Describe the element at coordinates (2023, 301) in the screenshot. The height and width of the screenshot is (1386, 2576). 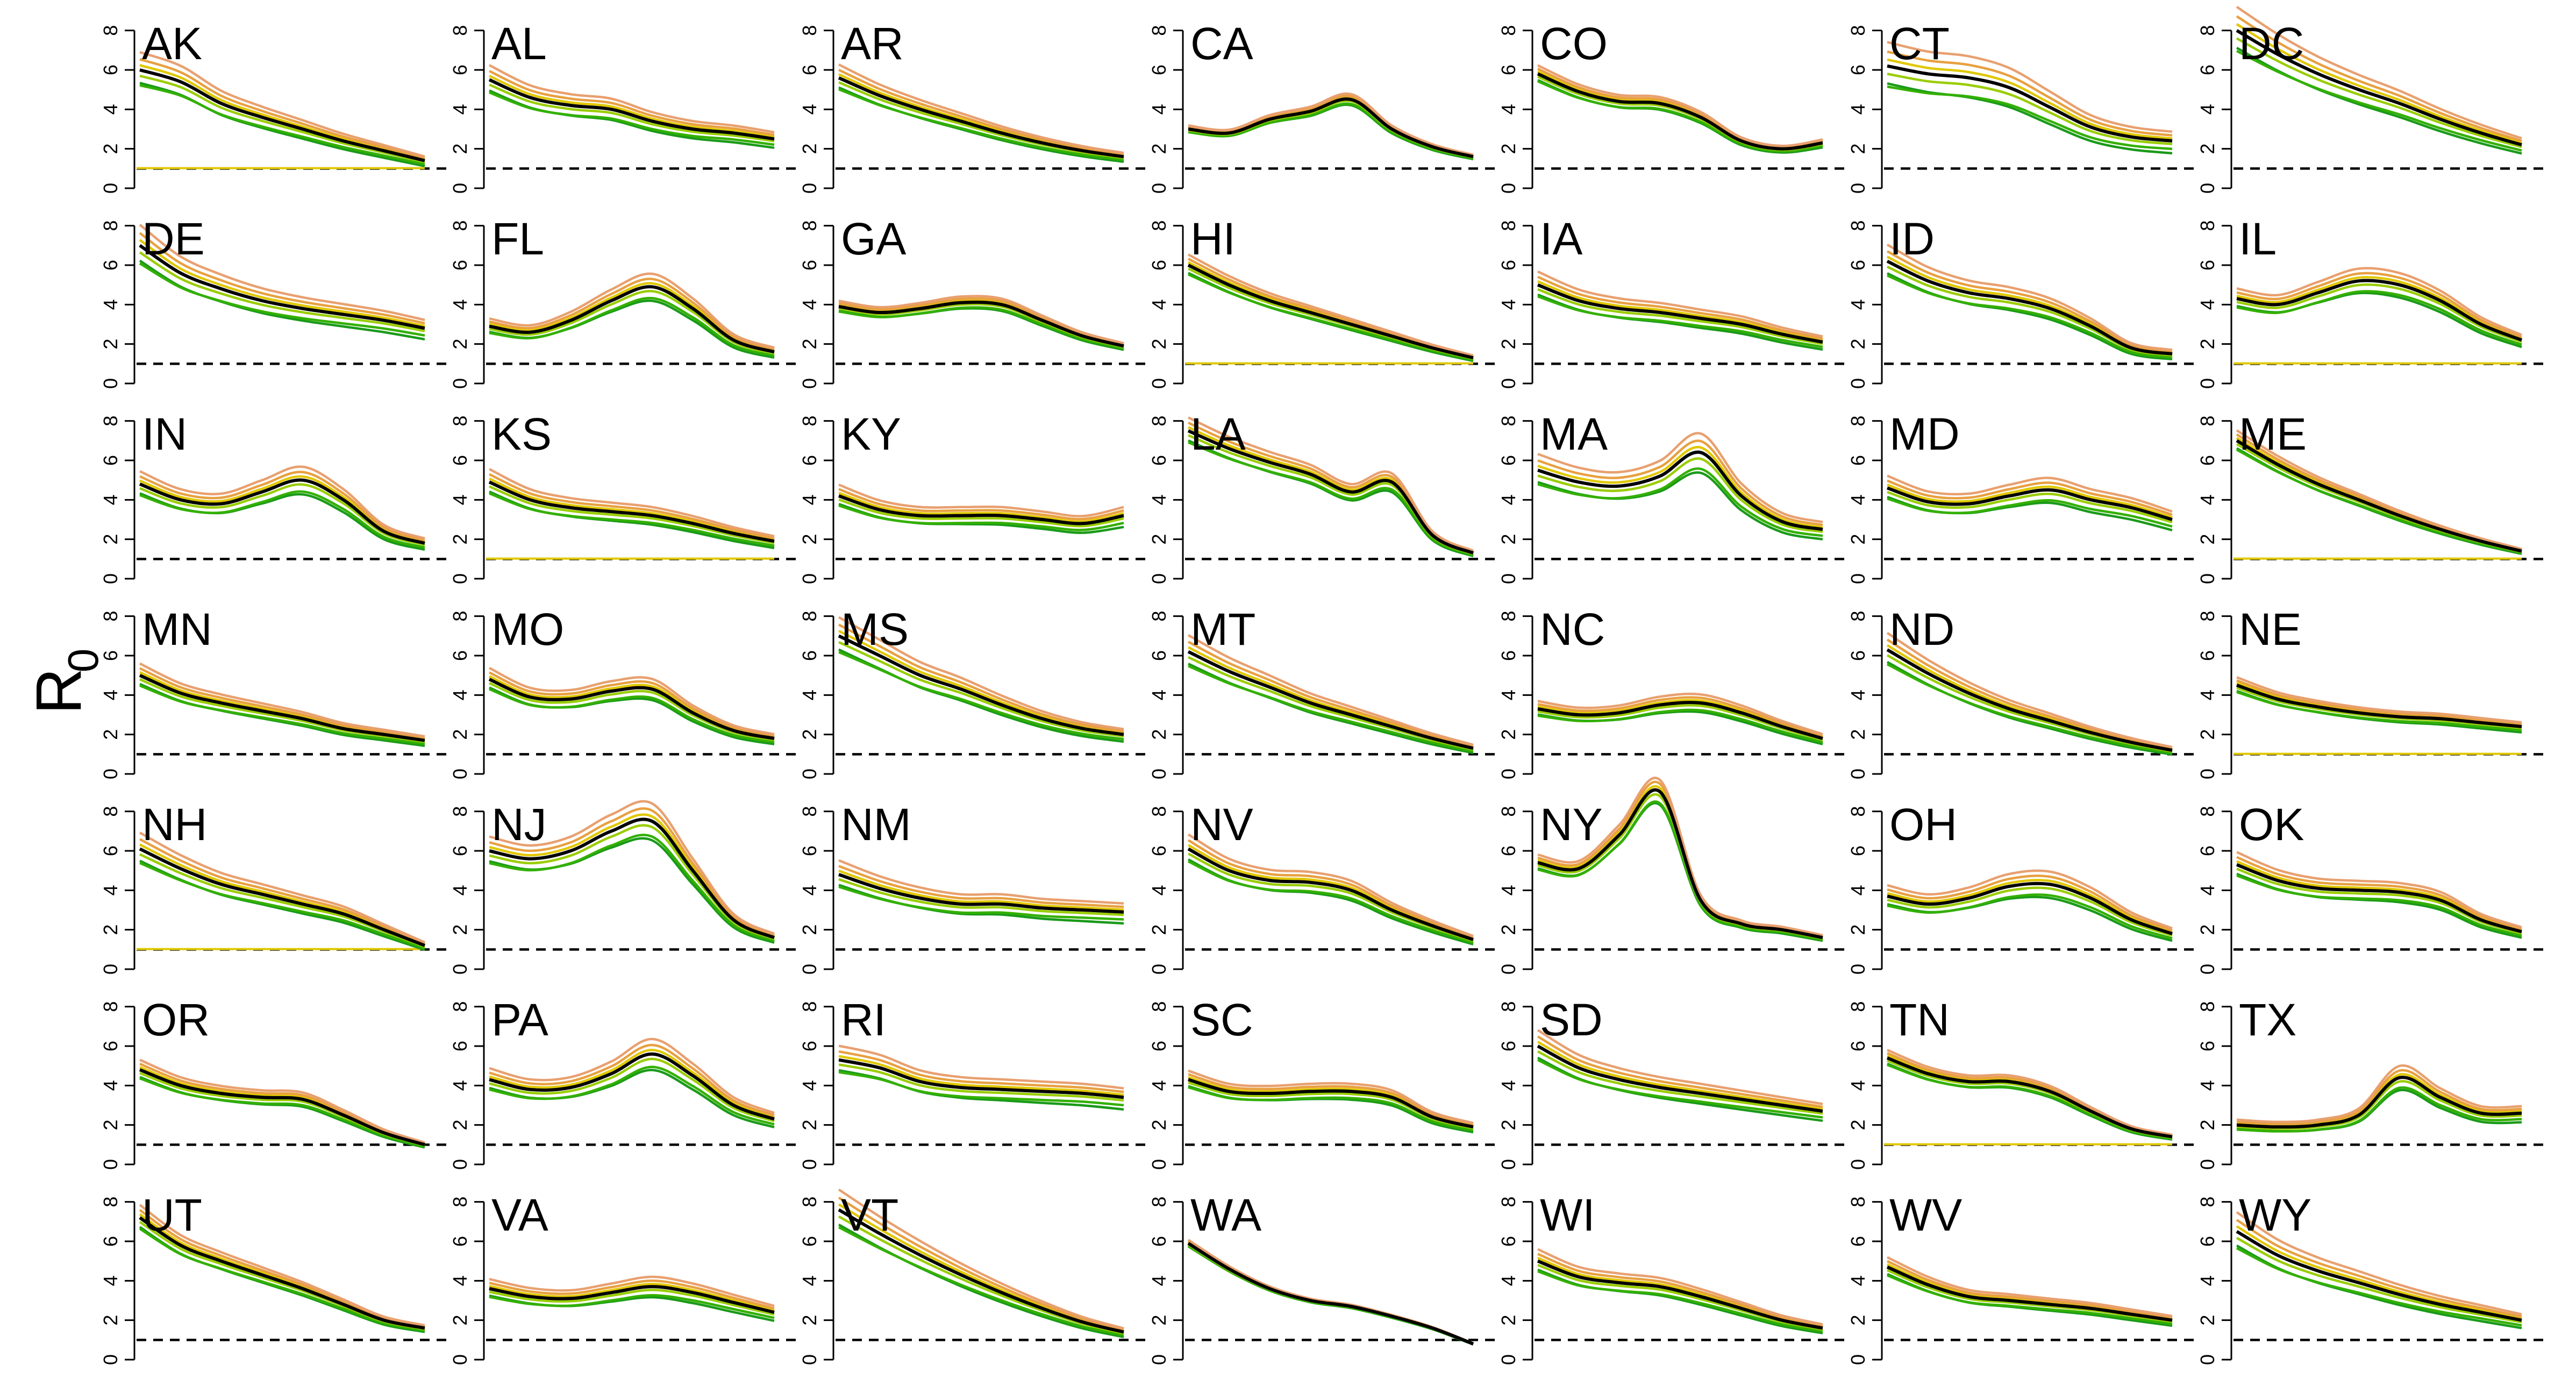
I see `panel-id: 0 2 4 6 8 ID` at that location.